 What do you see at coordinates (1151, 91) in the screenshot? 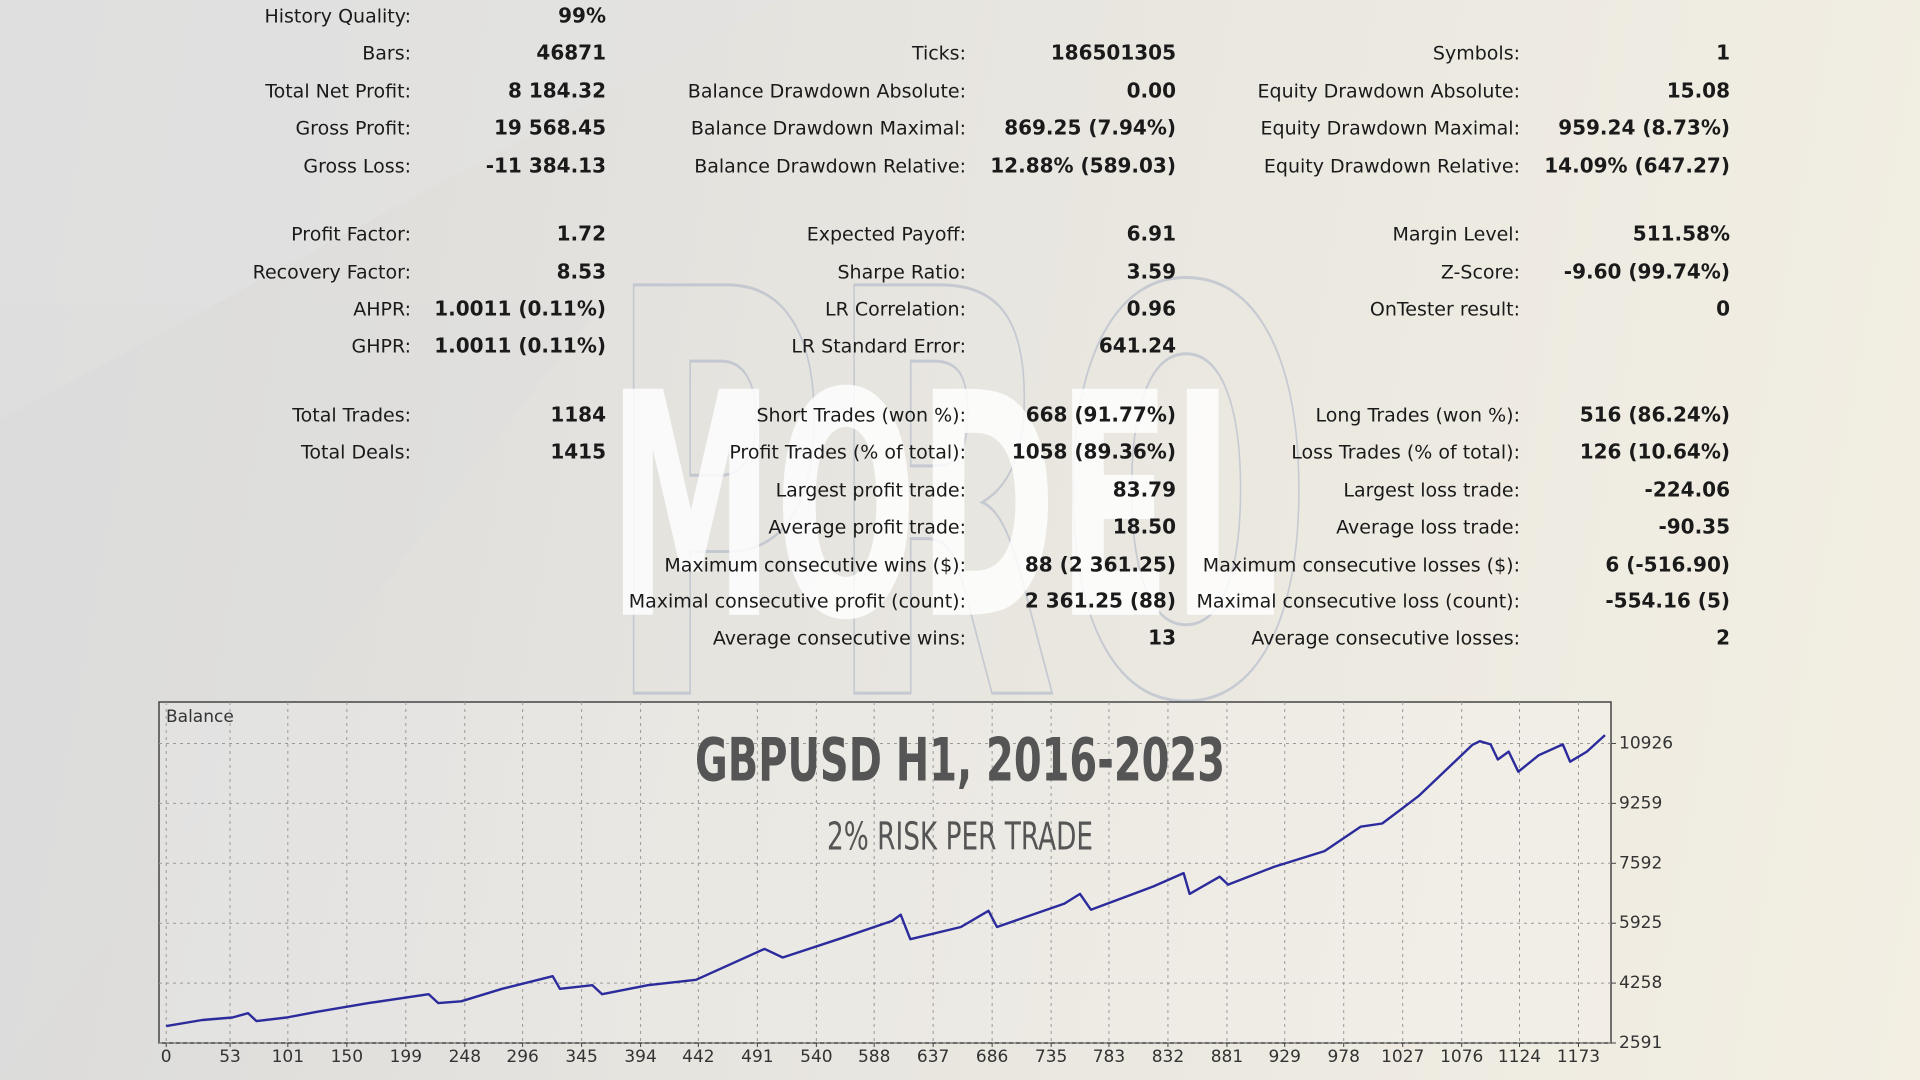
I see `stat-value: 0.00` at bounding box center [1151, 91].